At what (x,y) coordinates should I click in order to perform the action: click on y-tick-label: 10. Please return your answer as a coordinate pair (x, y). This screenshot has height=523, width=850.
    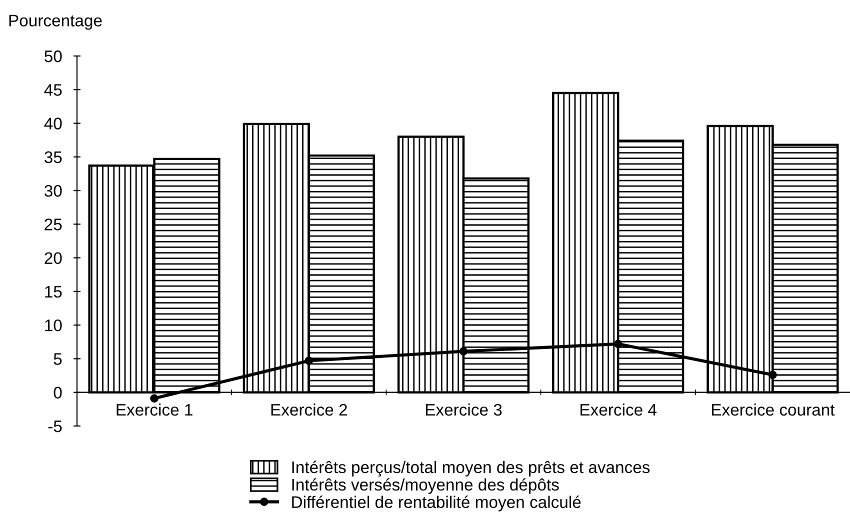
    Looking at the image, I should click on (53, 325).